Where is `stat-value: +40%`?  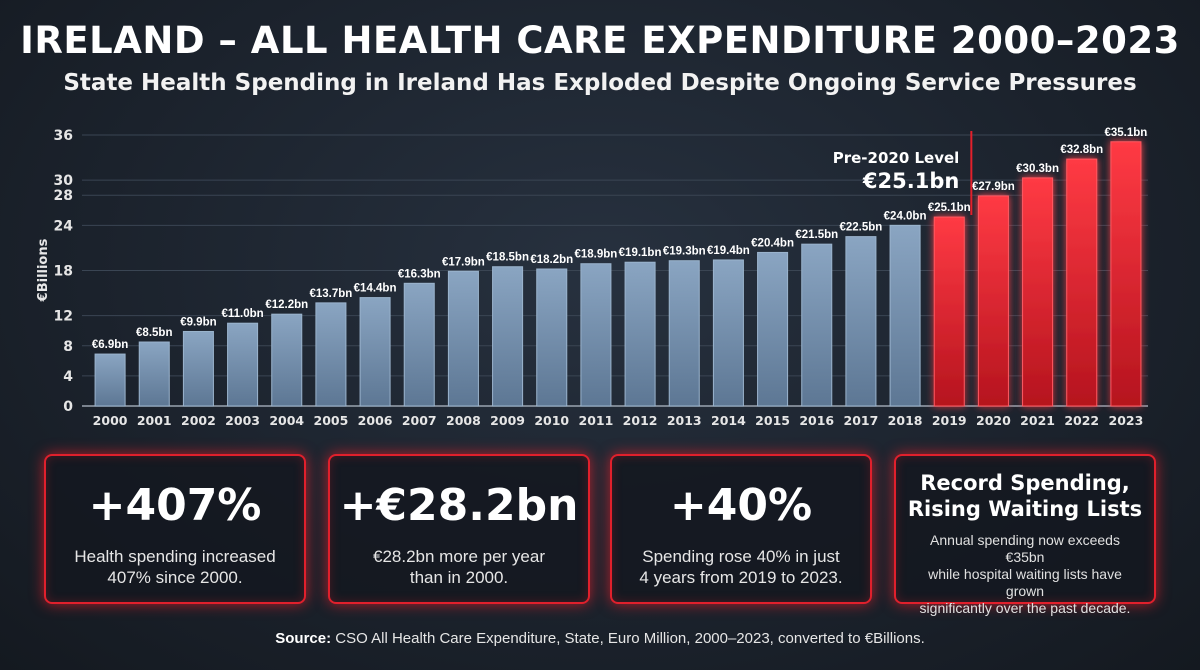
stat-value: +40% is located at coordinates (741, 505).